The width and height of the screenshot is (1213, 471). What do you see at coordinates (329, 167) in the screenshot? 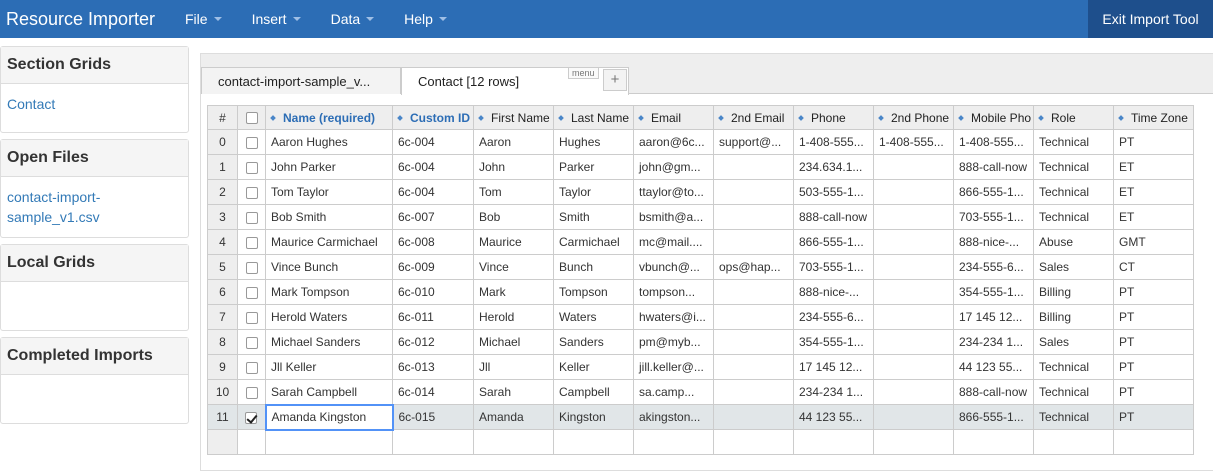
I see `grid-cell: John Parker` at bounding box center [329, 167].